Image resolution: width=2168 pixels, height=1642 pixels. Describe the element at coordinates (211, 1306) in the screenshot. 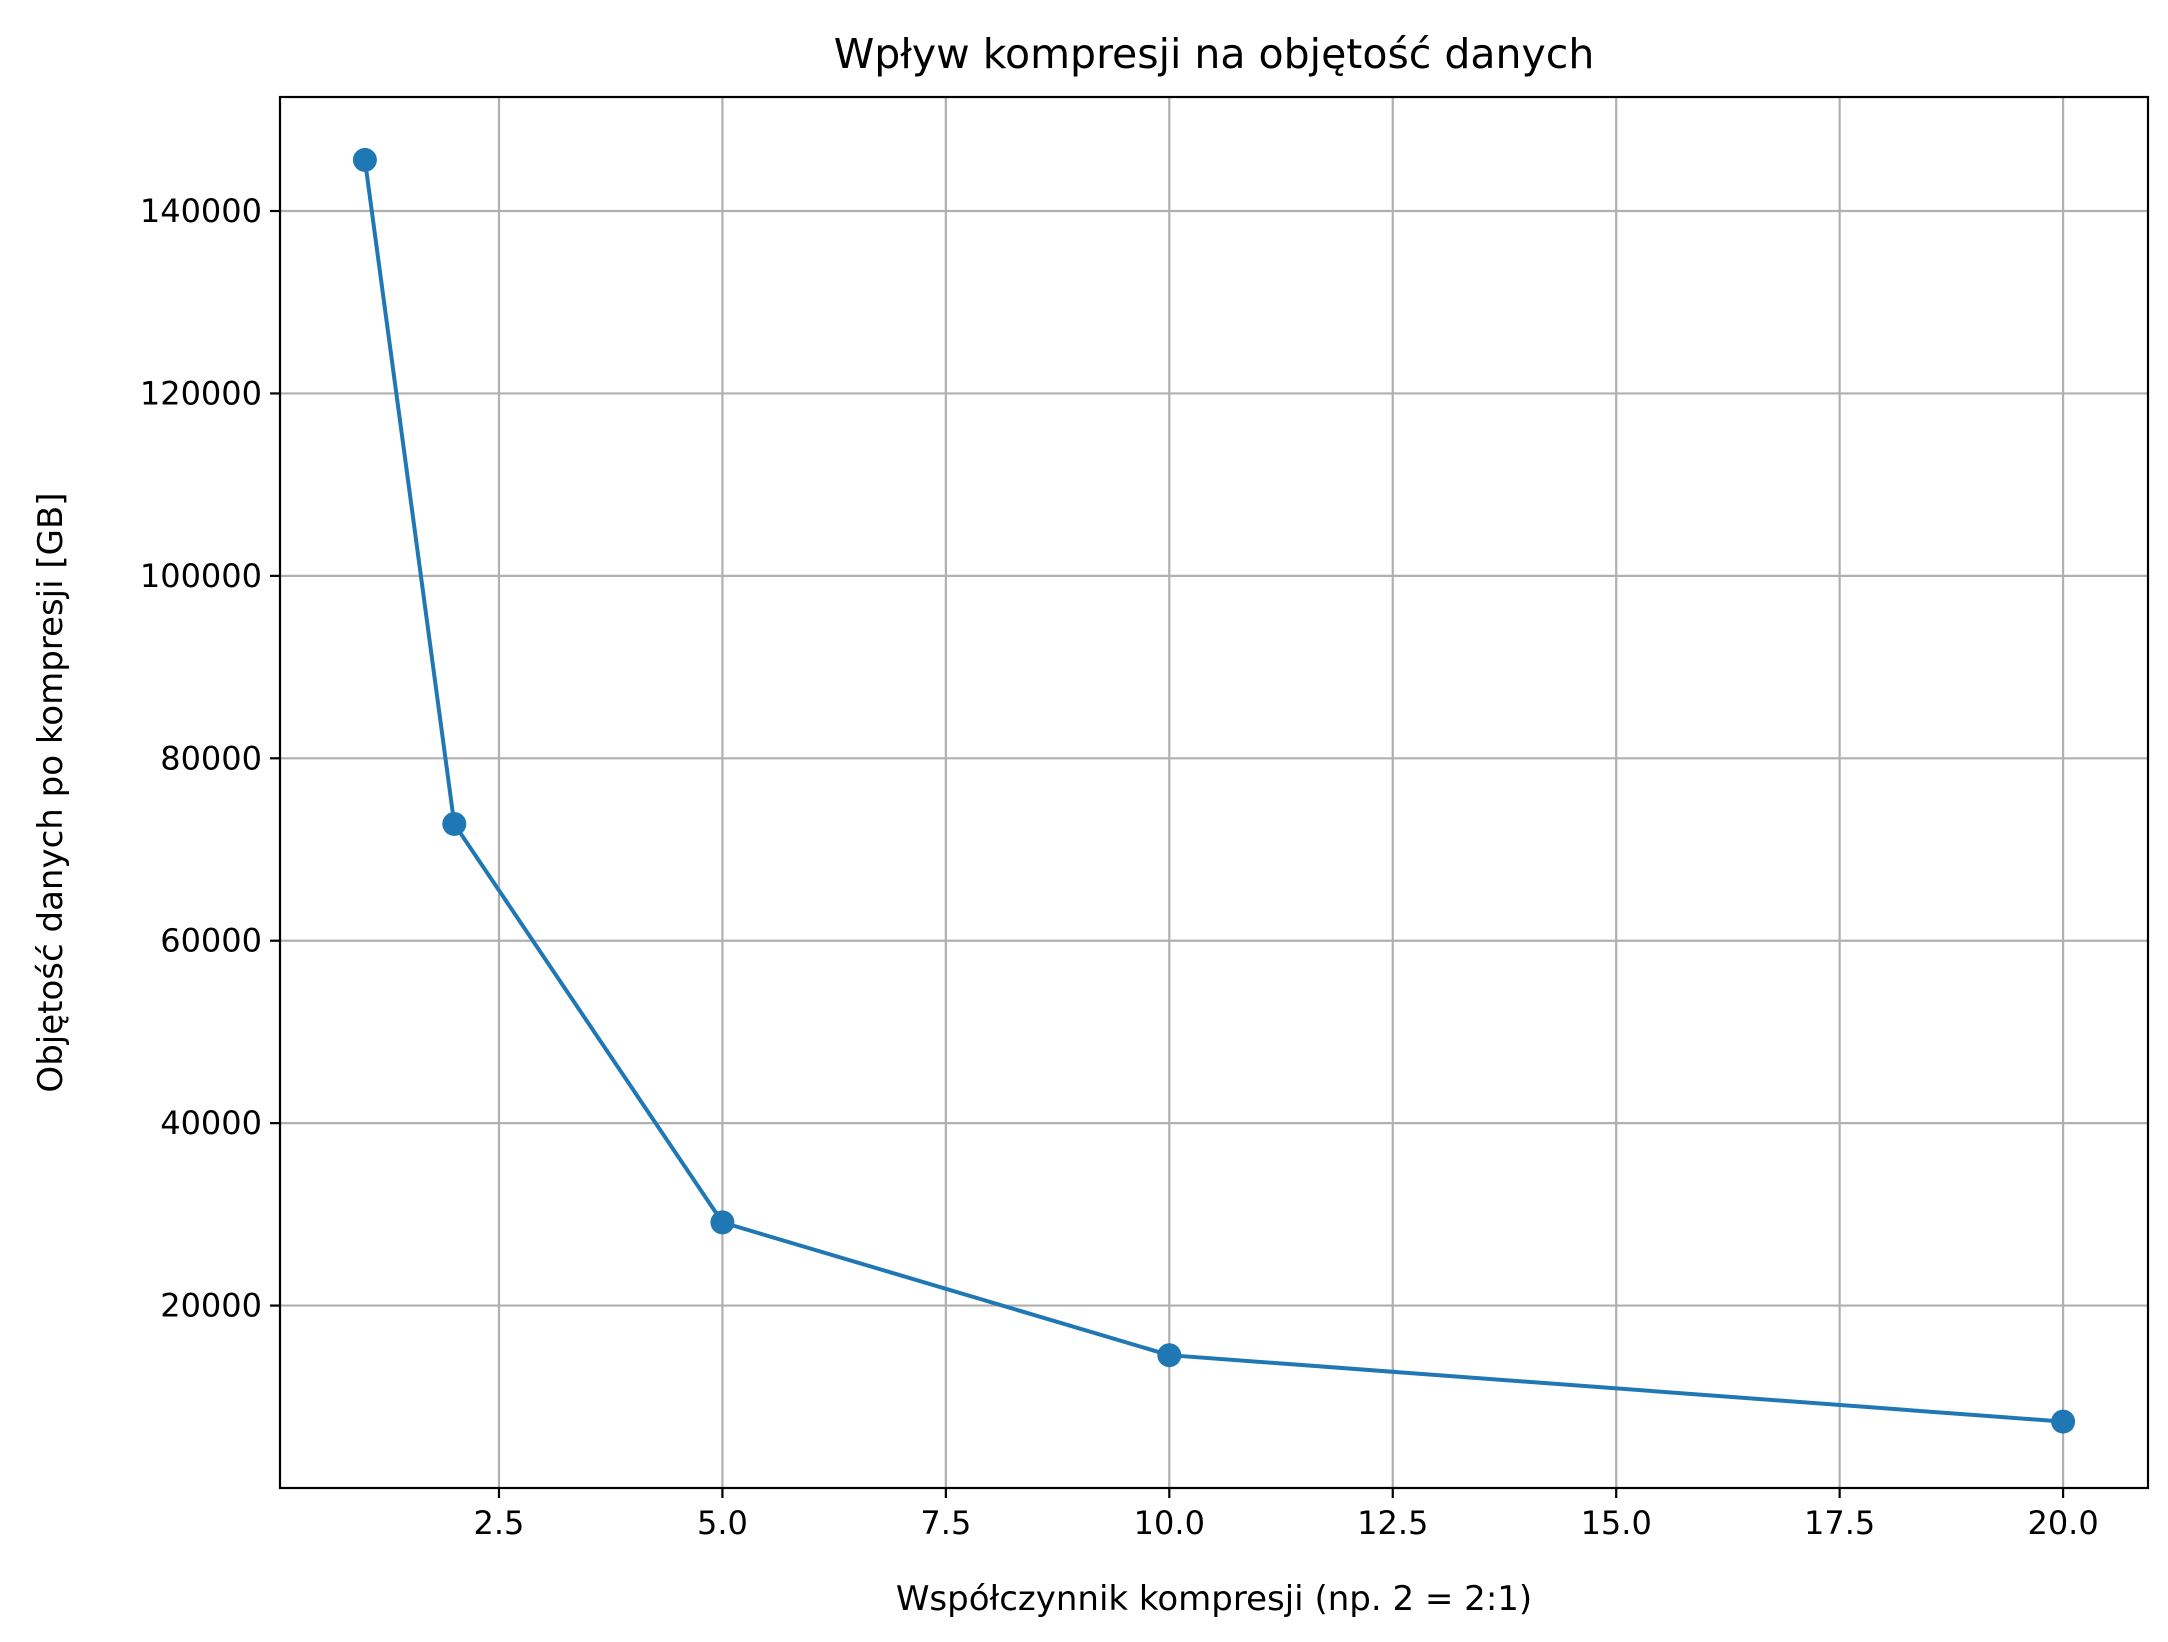

I see `y-tick-label: 20000` at that location.